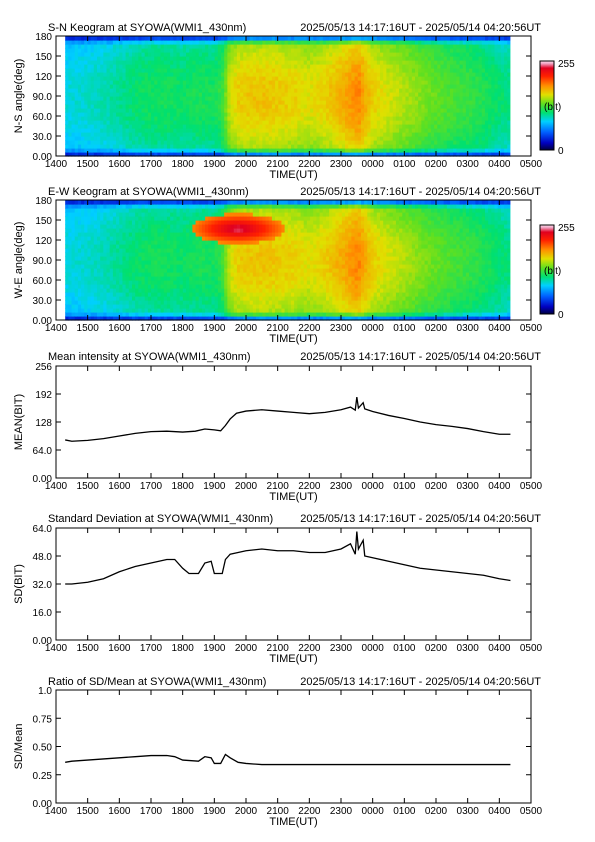  Describe the element at coordinates (561, 151) in the screenshot. I see `colorbar-min-label: 0` at that location.